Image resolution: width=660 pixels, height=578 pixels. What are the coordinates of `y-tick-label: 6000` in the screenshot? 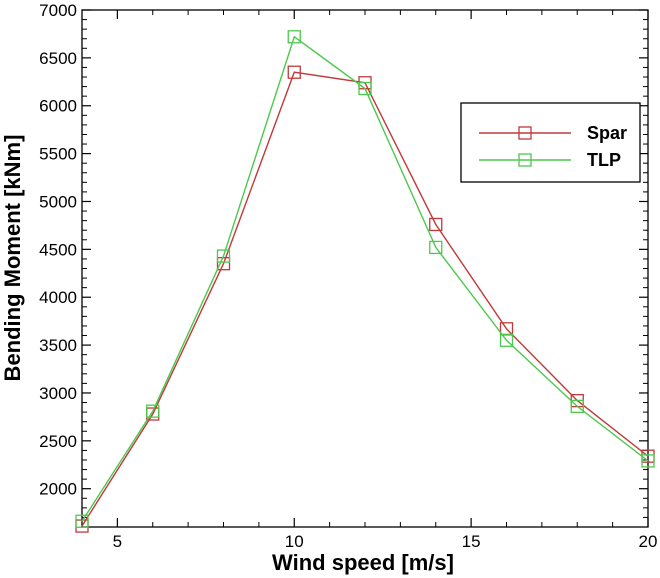 It's located at (58, 106).